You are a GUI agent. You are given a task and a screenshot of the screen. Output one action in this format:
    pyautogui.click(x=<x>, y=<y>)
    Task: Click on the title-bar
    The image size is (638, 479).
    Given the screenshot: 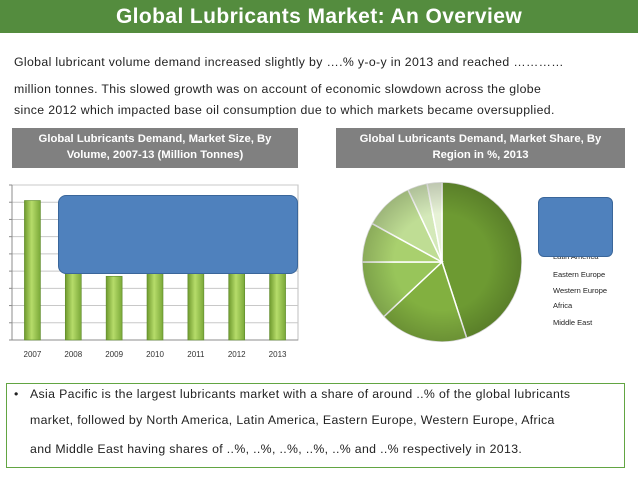 What is the action you would take?
    pyautogui.click(x=319, y=16)
    